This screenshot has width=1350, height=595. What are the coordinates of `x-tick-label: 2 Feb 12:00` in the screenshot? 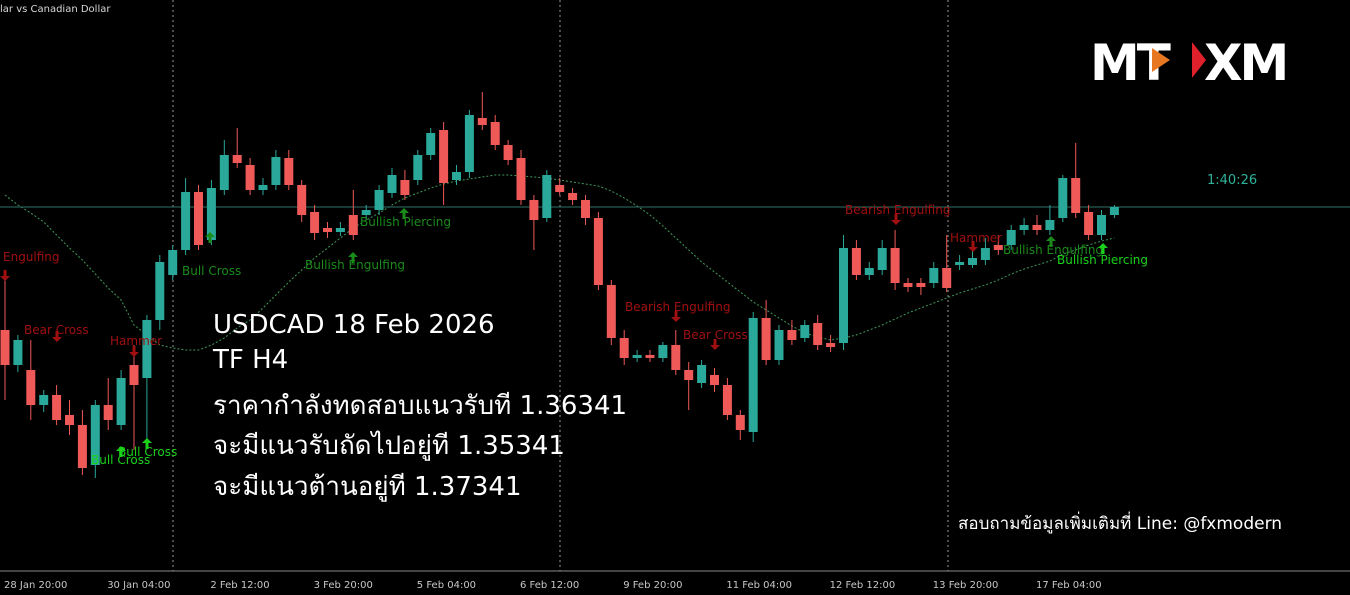 It's located at (239, 585).